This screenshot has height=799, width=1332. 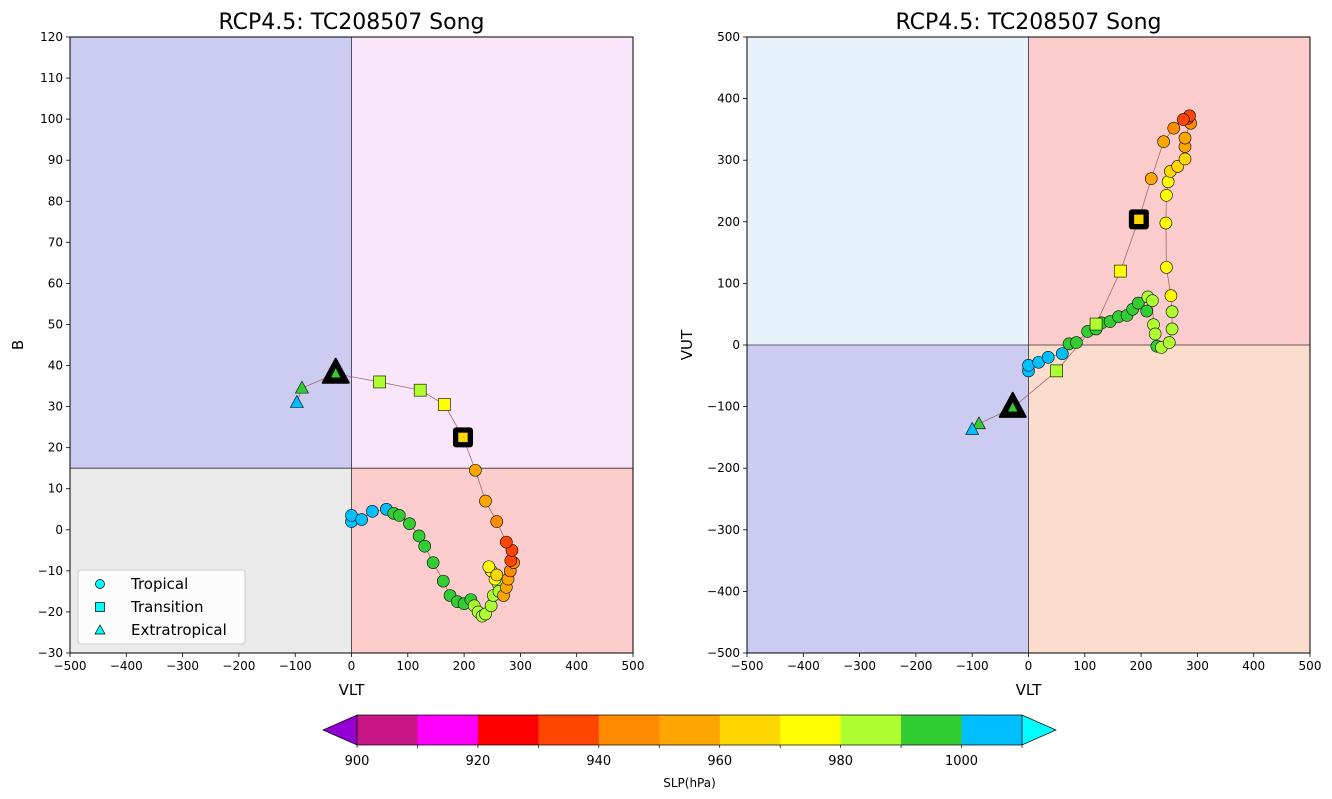 What do you see at coordinates (477, 761) in the screenshot?
I see `colorbar-tick-label: 920` at bounding box center [477, 761].